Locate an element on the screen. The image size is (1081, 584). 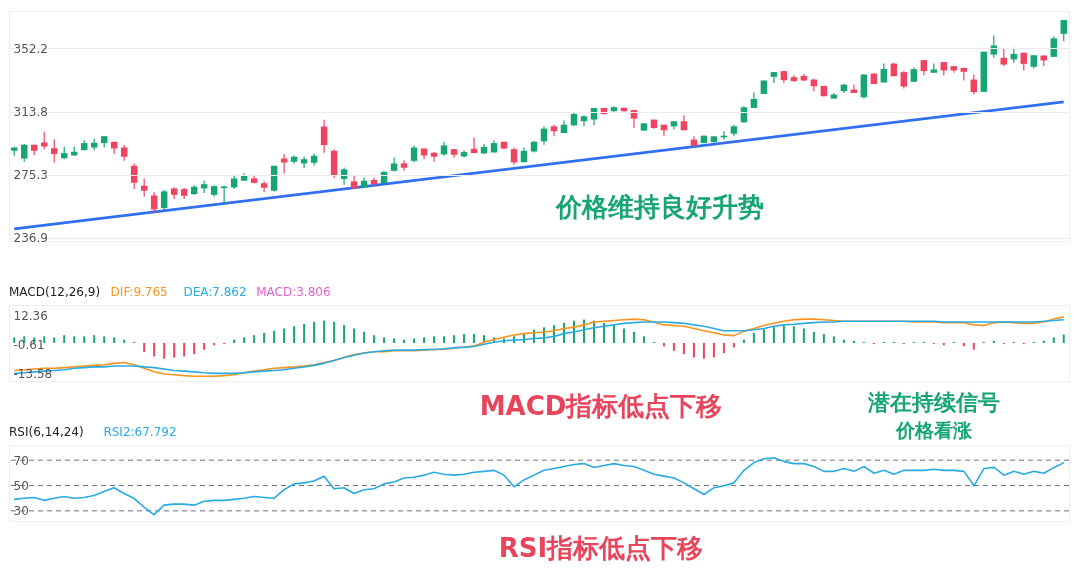
line-series is located at coordinates (539, 486).